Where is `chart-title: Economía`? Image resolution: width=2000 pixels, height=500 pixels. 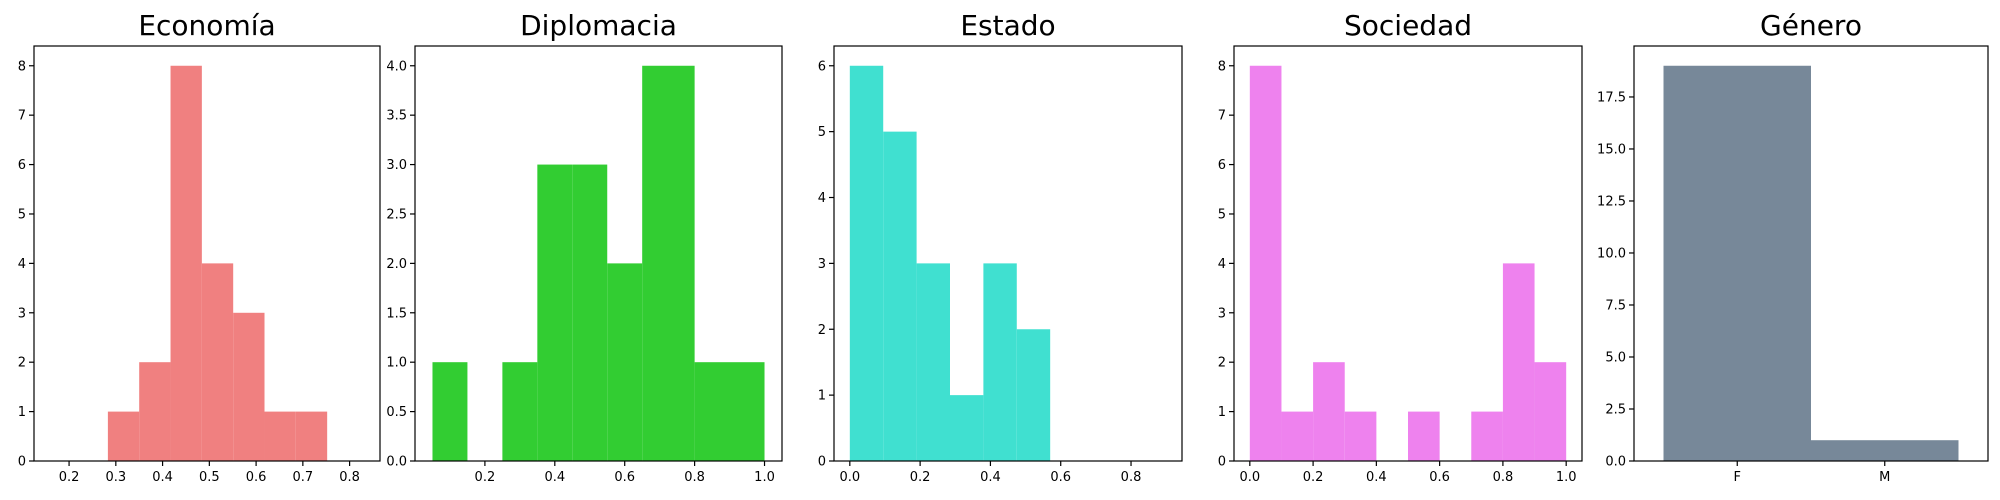 chart-title: Economía is located at coordinates (206, 25).